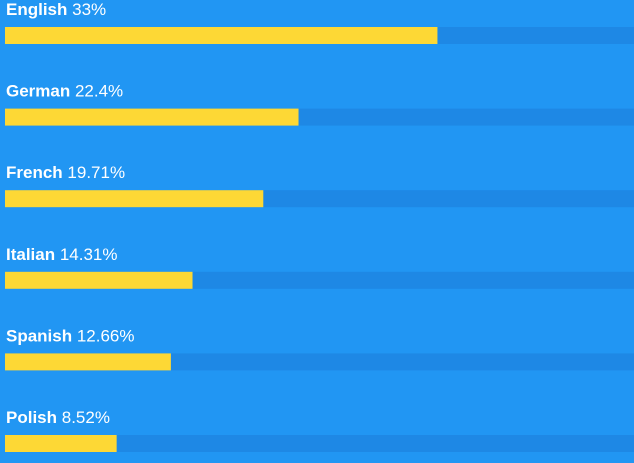 The width and height of the screenshot is (634, 463). What do you see at coordinates (38, 91) in the screenshot?
I see `category-label: German` at bounding box center [38, 91].